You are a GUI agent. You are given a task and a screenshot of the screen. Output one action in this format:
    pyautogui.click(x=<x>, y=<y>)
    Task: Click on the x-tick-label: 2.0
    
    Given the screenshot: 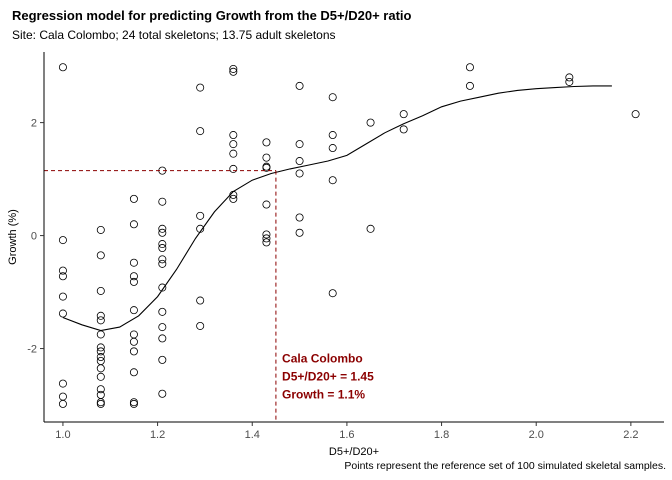 What is the action you would take?
    pyautogui.click(x=536, y=435)
    